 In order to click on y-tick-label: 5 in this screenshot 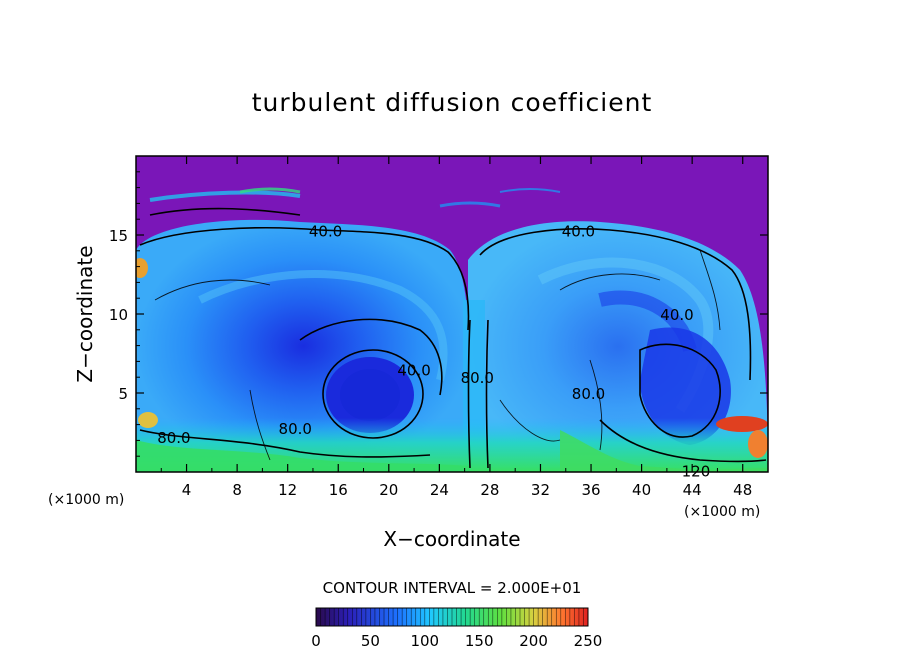, I will do `click(123, 394)`.